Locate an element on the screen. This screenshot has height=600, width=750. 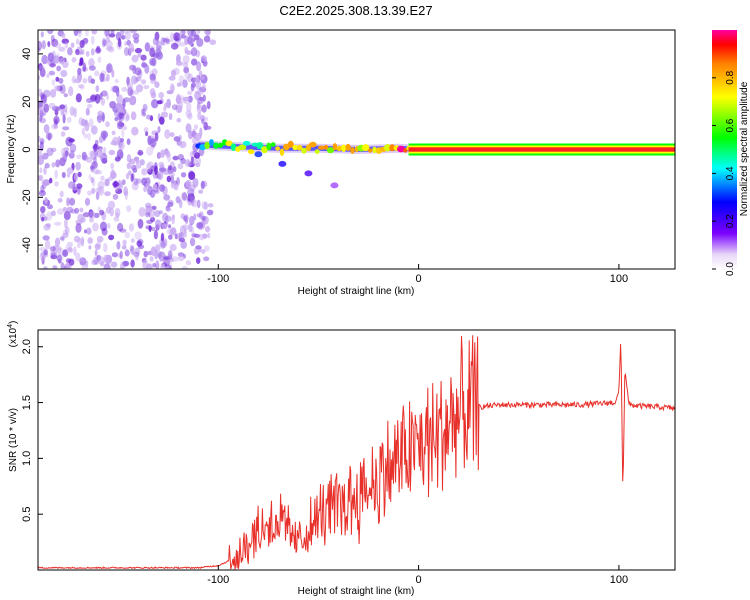
y-tick-label: 0 is located at coordinates (27, 149).